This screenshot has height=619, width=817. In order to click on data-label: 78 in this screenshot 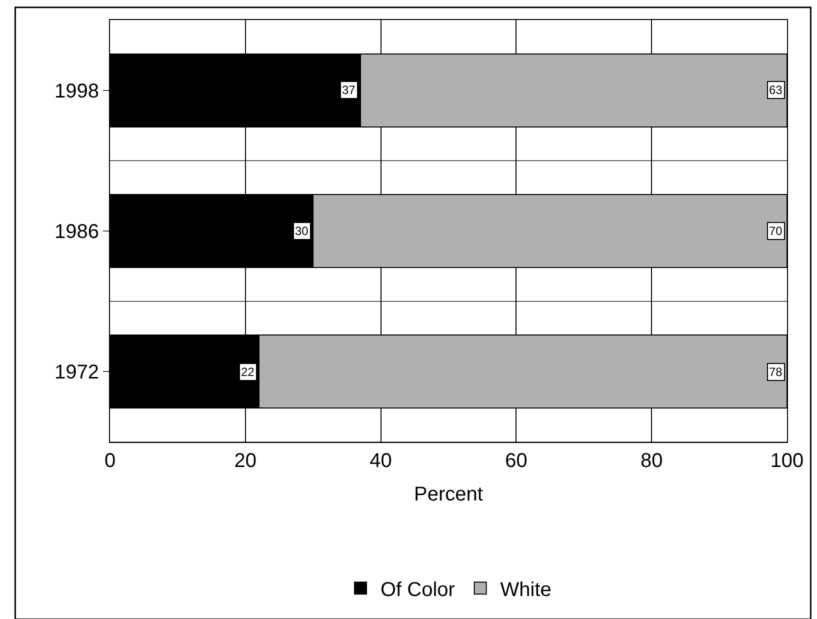, I will do `click(776, 372)`.